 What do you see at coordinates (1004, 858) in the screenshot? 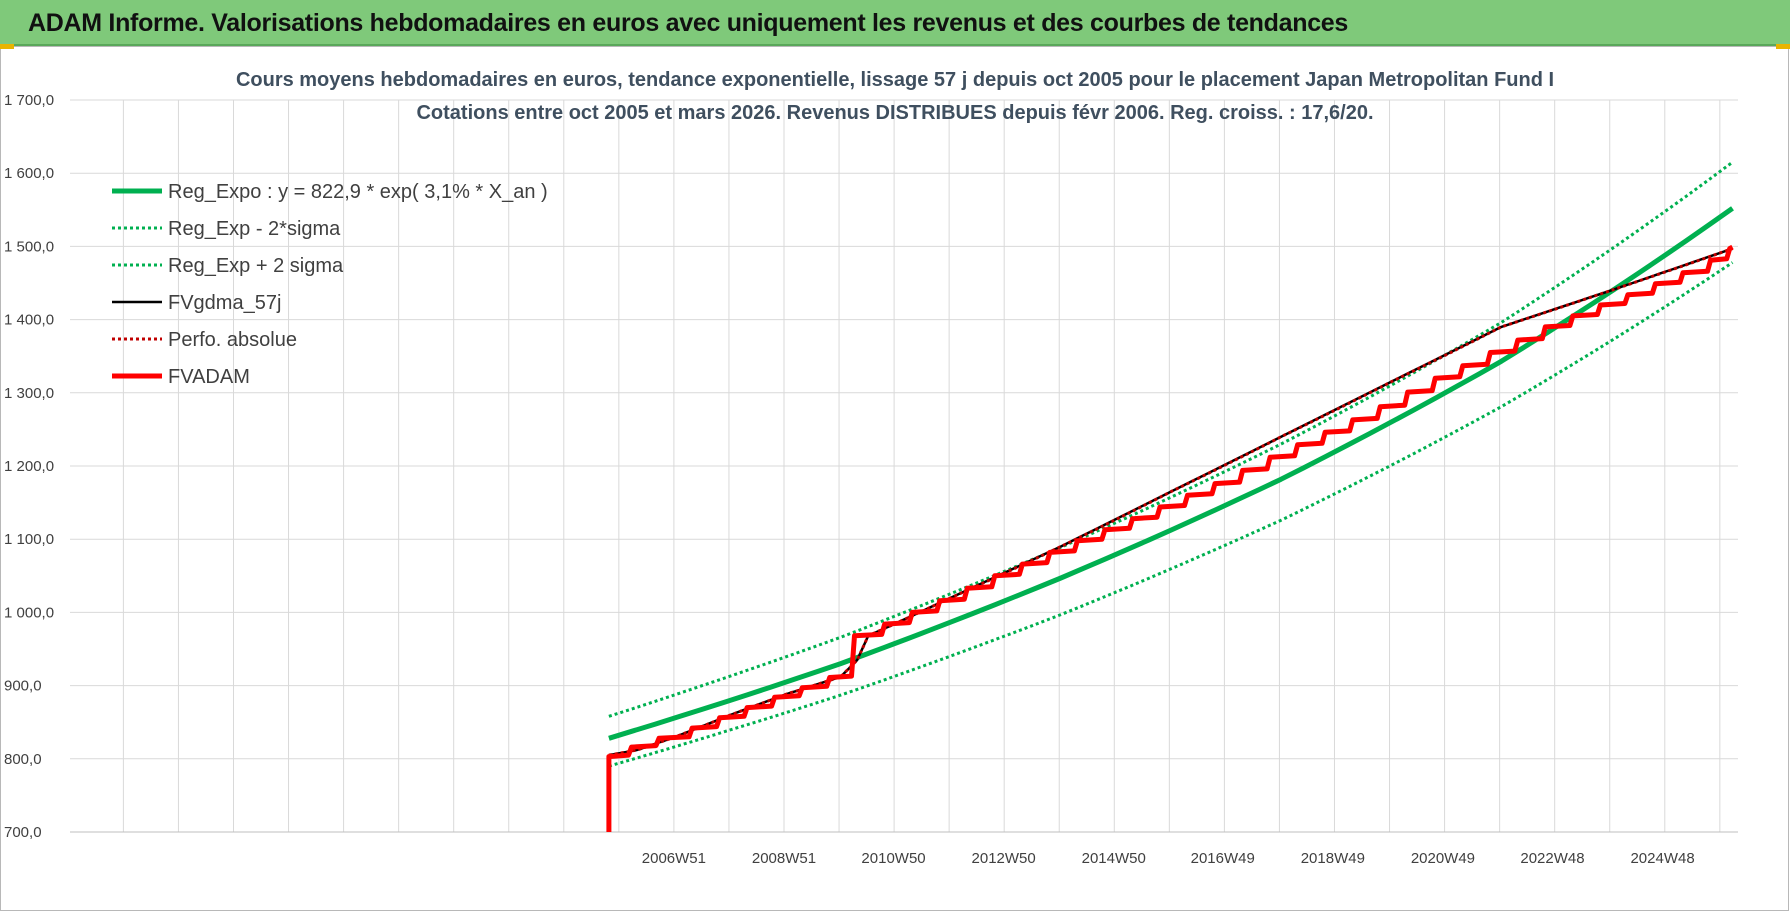
I see `x-tick-label: 2012W50` at bounding box center [1004, 858].